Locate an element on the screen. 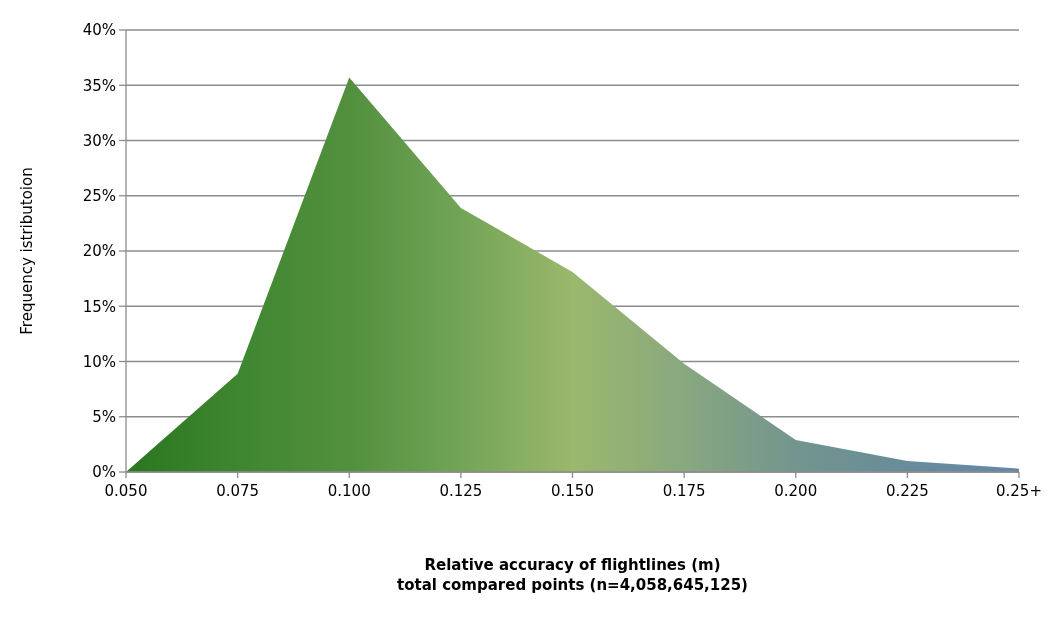  y-tick-label: 20% is located at coordinates (99, 251).